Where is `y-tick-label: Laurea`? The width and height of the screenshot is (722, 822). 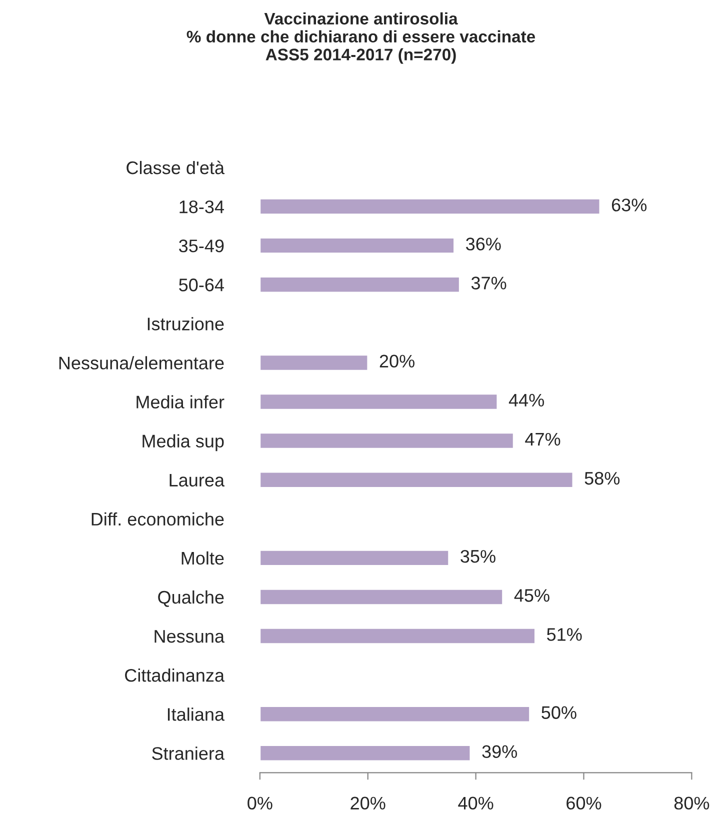 y-tick-label: Laurea is located at coordinates (197, 480).